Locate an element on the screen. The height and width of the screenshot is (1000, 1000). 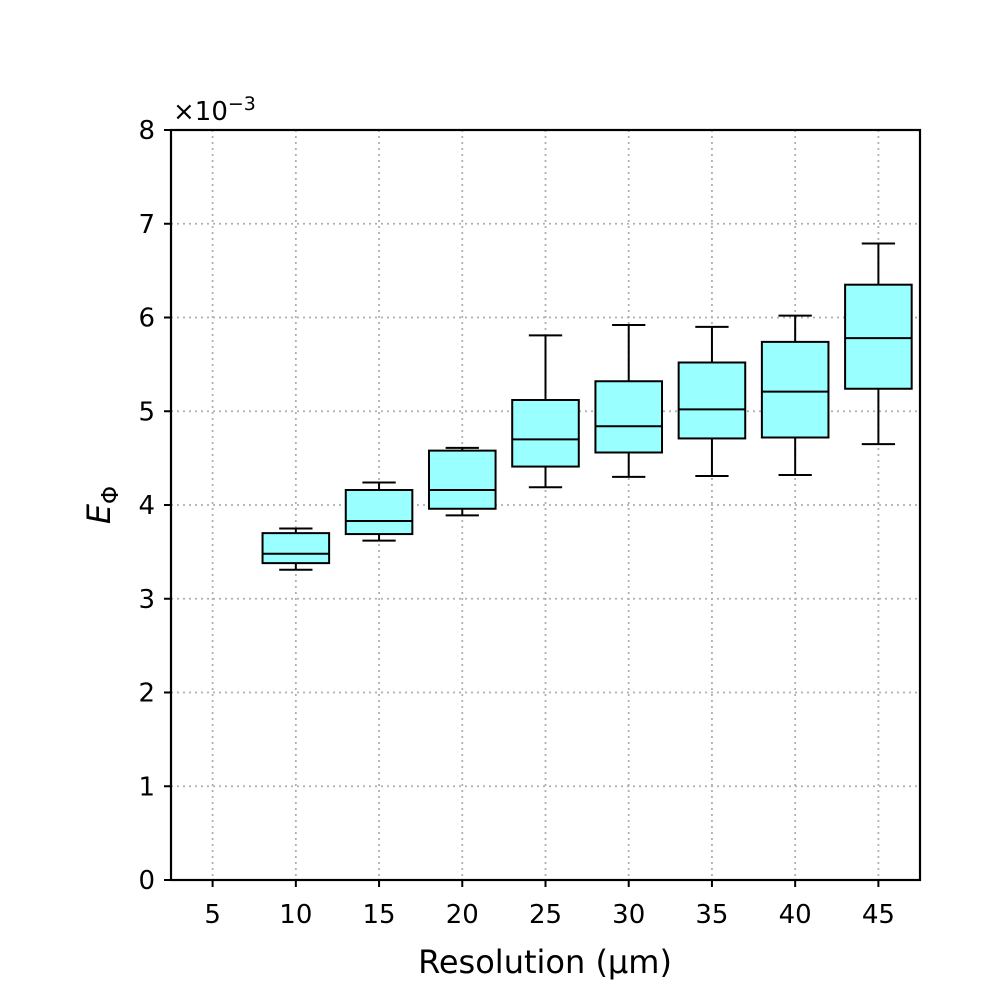
y-tick-label: 8 is located at coordinates (146, 131).